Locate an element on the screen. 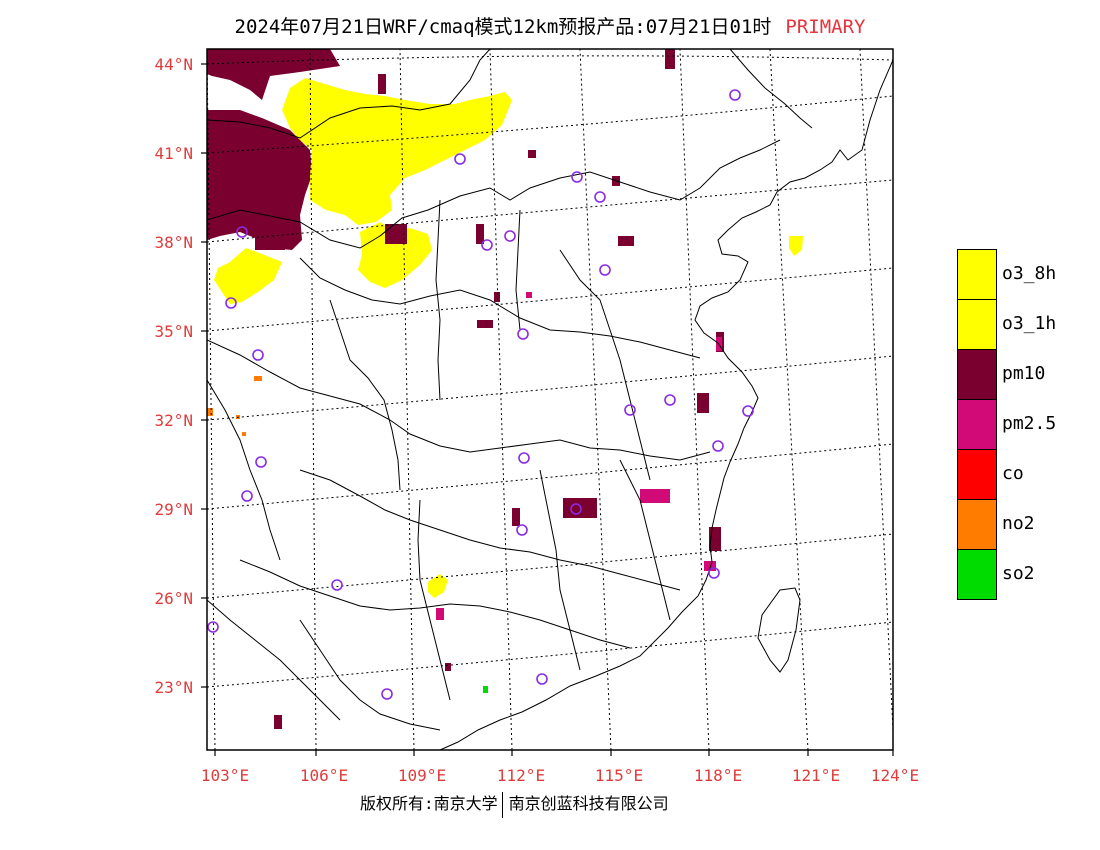  lon-label-121: 121°E is located at coordinates (816, 775).